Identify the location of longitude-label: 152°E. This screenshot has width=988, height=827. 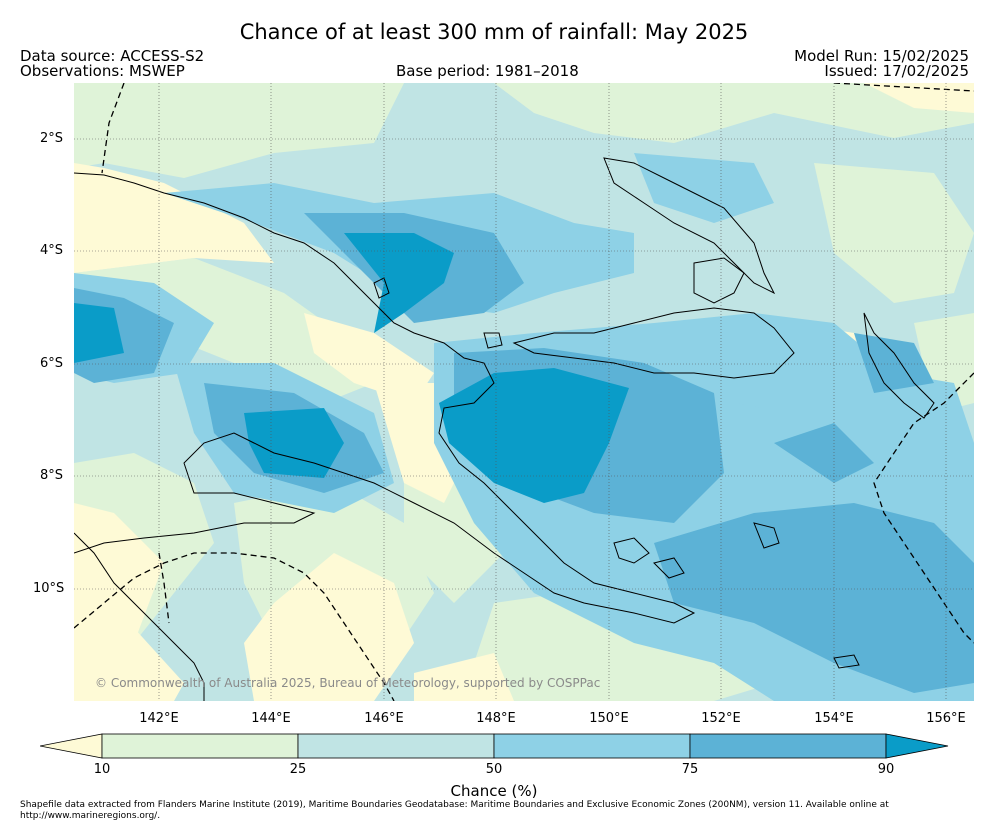
(721, 718).